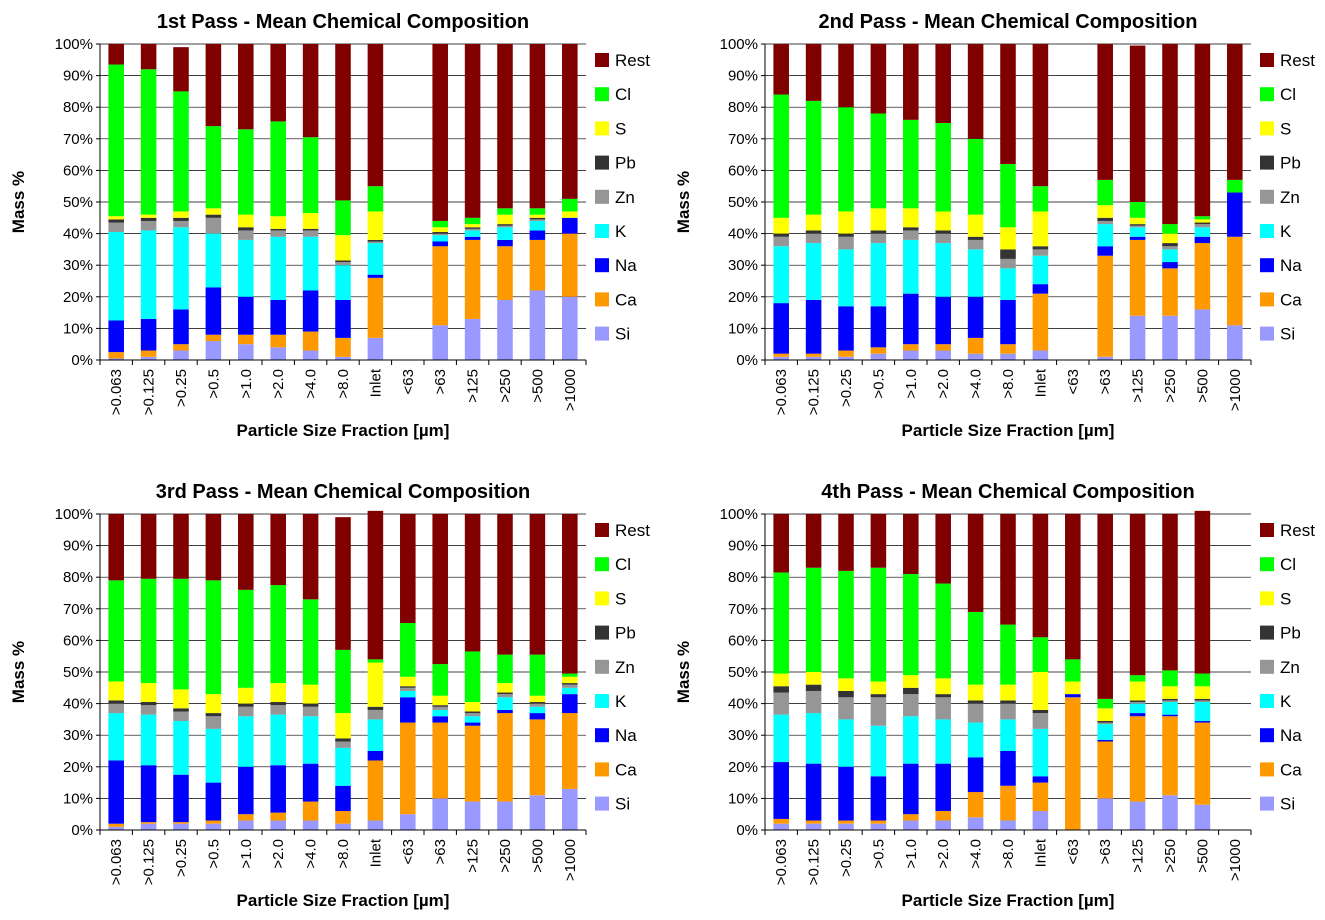 The height and width of the screenshot is (920, 1325). What do you see at coordinates (1285, 598) in the screenshot?
I see `legend-label-s: S` at bounding box center [1285, 598].